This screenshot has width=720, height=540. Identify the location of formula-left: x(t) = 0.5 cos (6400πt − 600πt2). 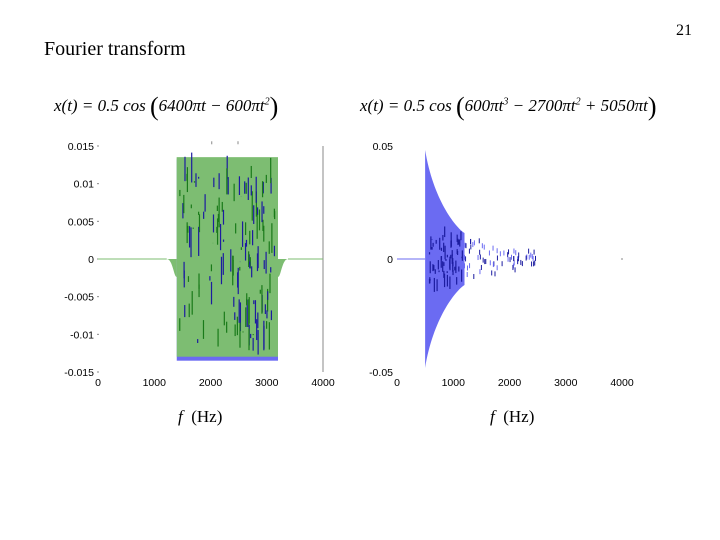
(166, 106).